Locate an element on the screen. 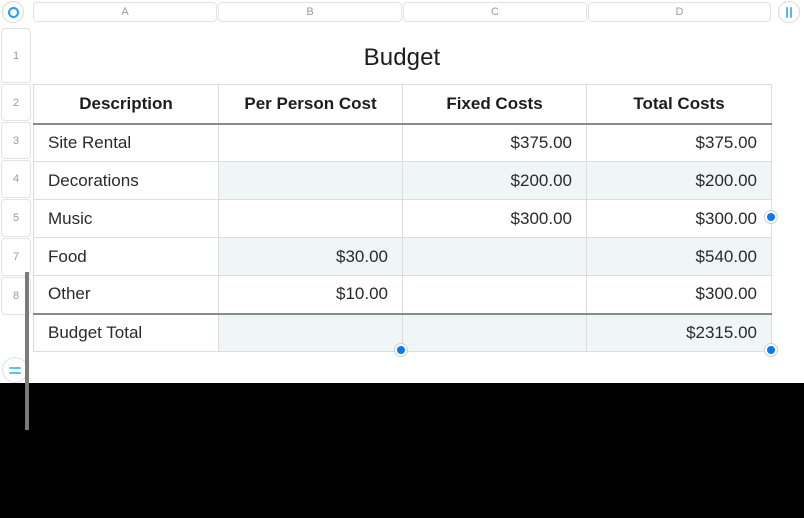 The height and width of the screenshot is (518, 804). selection-handle-right is located at coordinates (771, 217).